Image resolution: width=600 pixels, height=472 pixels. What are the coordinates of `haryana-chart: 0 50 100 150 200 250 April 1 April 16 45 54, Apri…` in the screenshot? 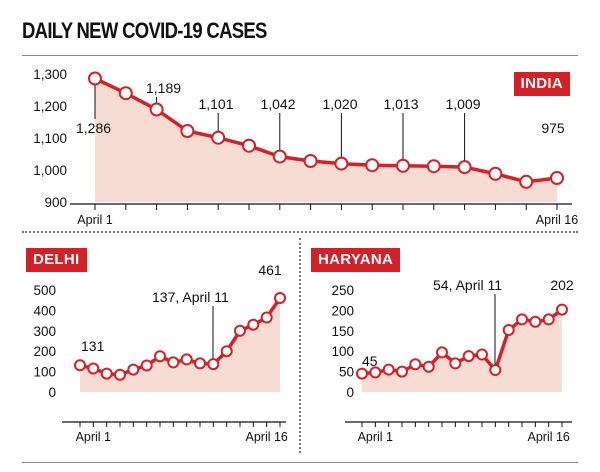 It's located at (452, 360).